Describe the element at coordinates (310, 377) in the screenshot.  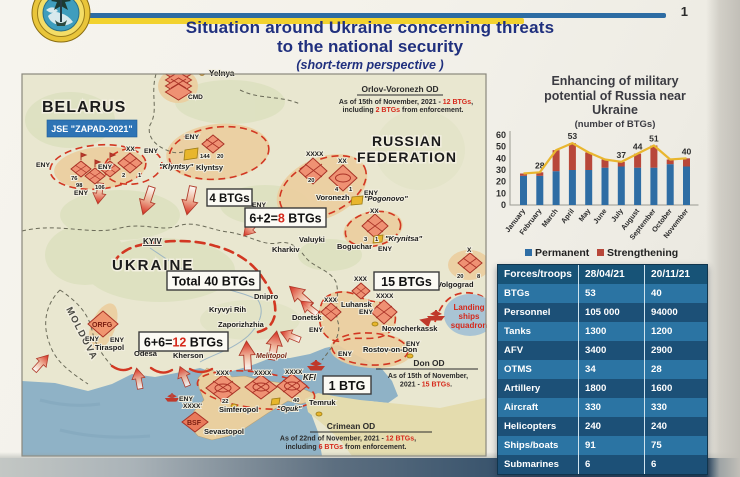
I see `label-kfl: KFl` at that location.